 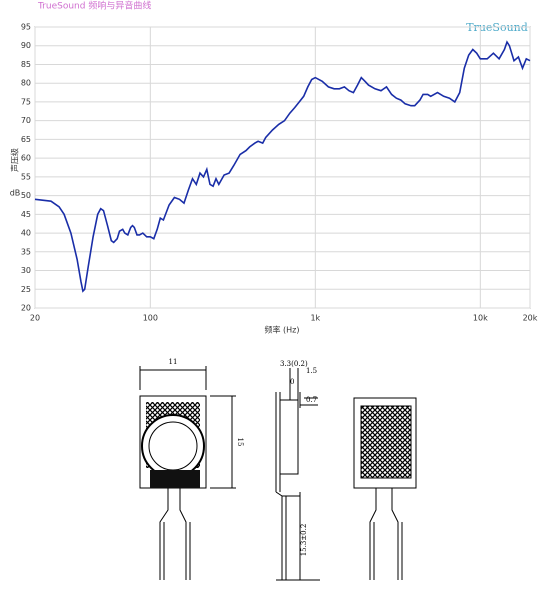 I want to click on x-tick-label: 10k, so click(x=480, y=318).